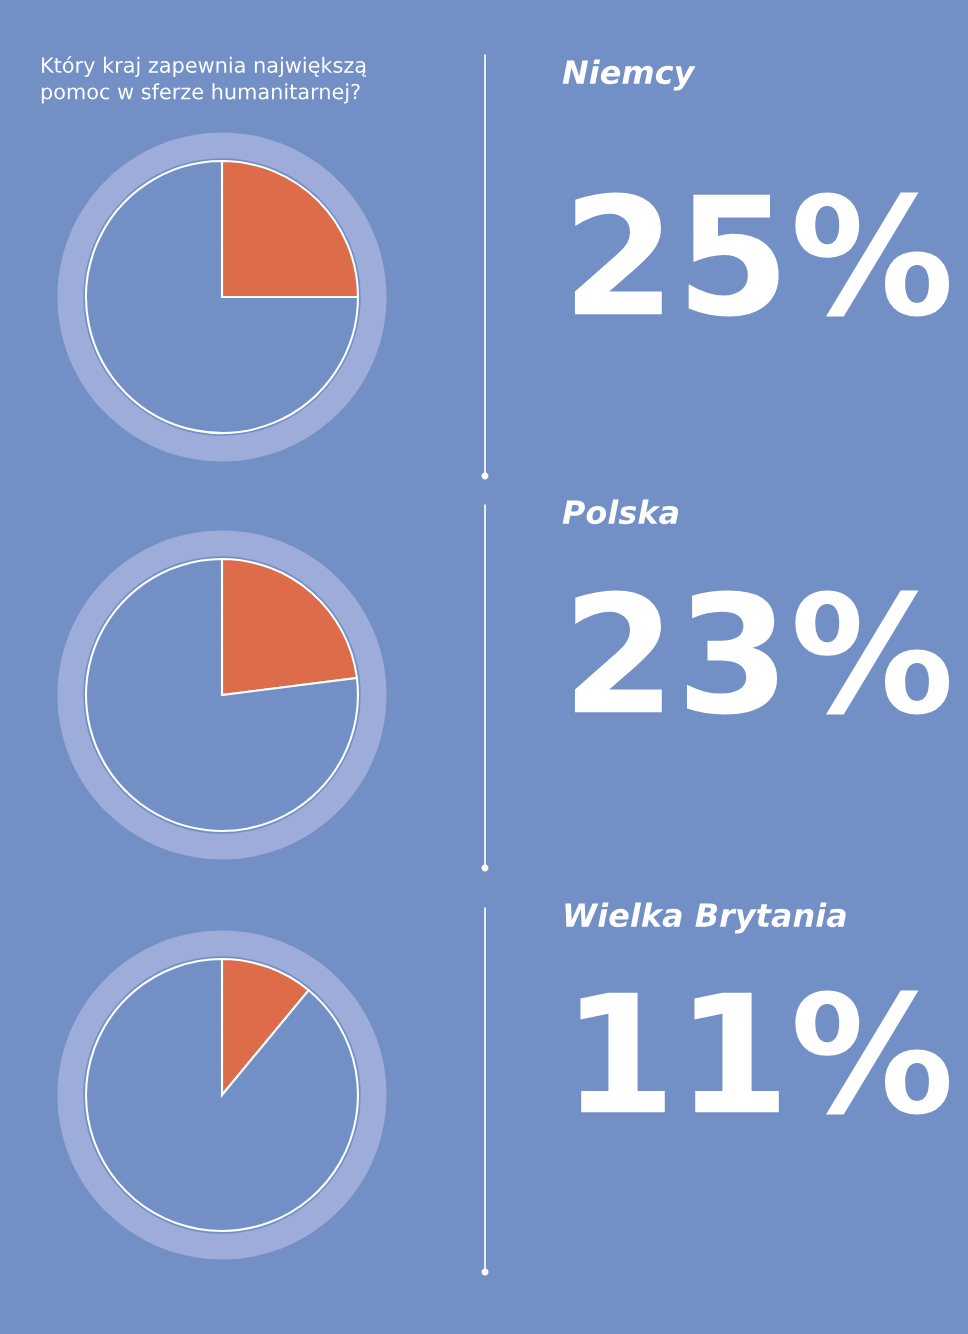 The image size is (968, 1334). What do you see at coordinates (204, 80) in the screenshot?
I see `text: Który kraj zapewnia największą pomoc w sferze humanitarnej?` at bounding box center [204, 80].